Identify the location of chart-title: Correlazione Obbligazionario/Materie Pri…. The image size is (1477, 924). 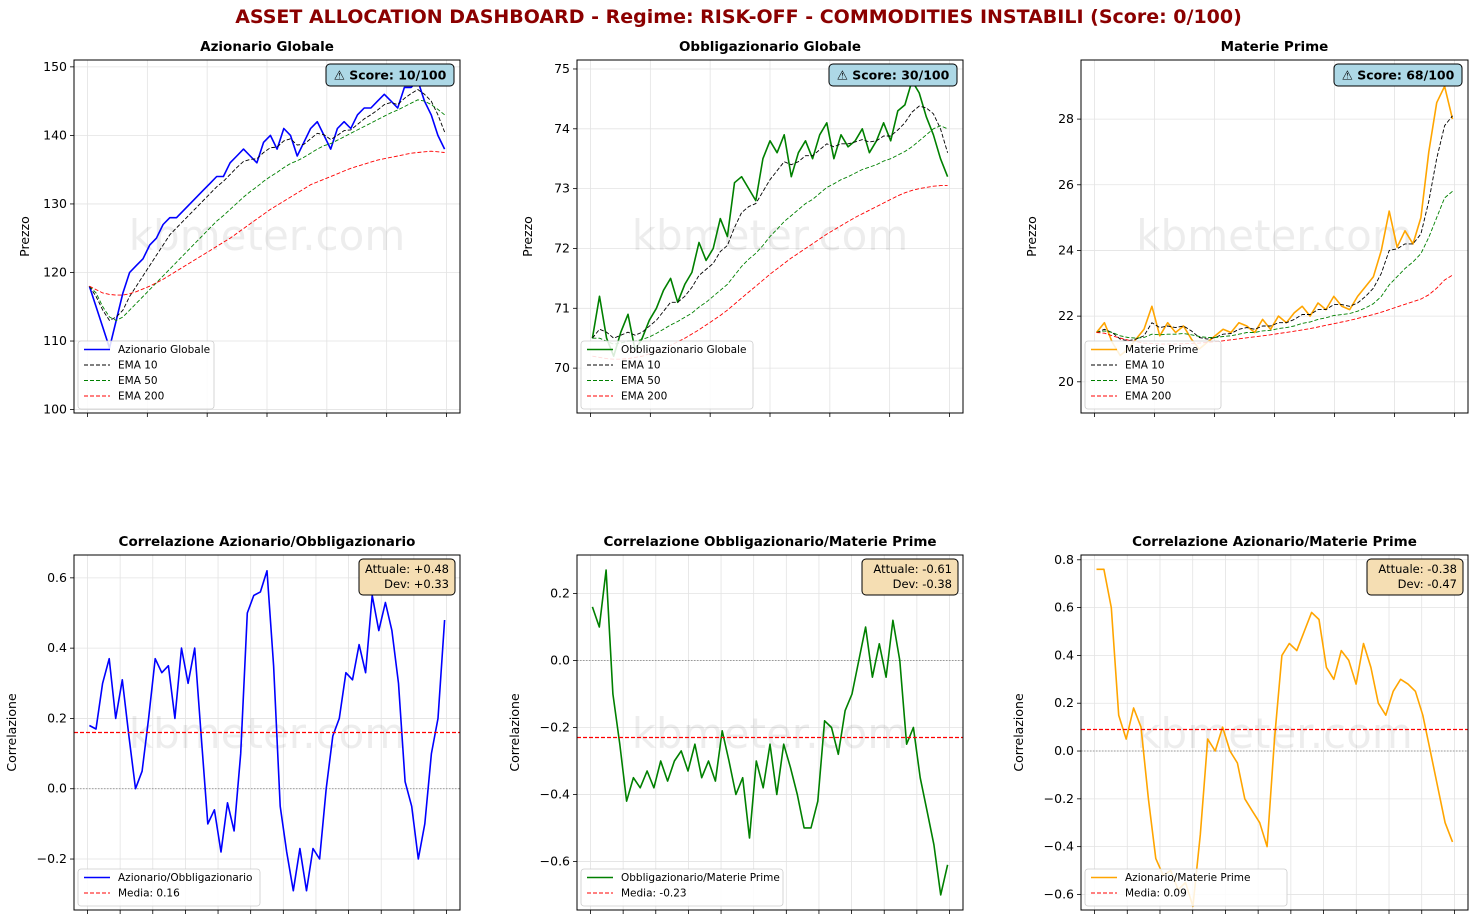
(769, 542).